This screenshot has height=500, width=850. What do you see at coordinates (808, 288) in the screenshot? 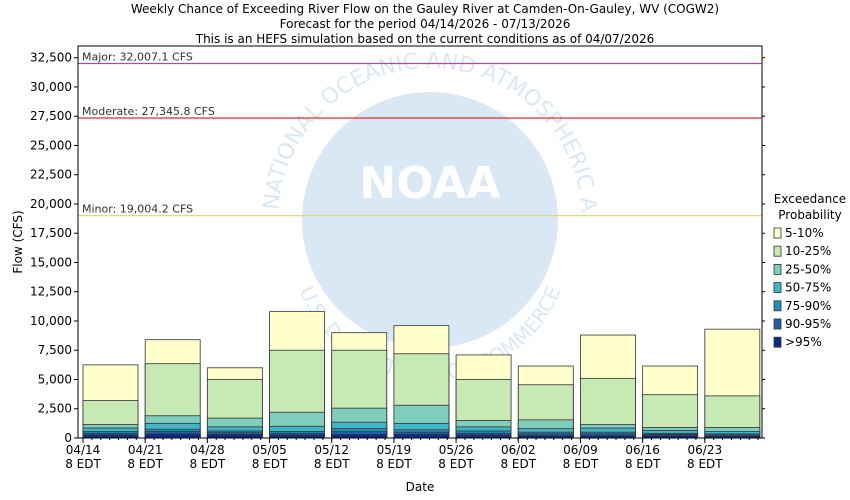
I see `legend-entry: 50-75%` at bounding box center [808, 288].